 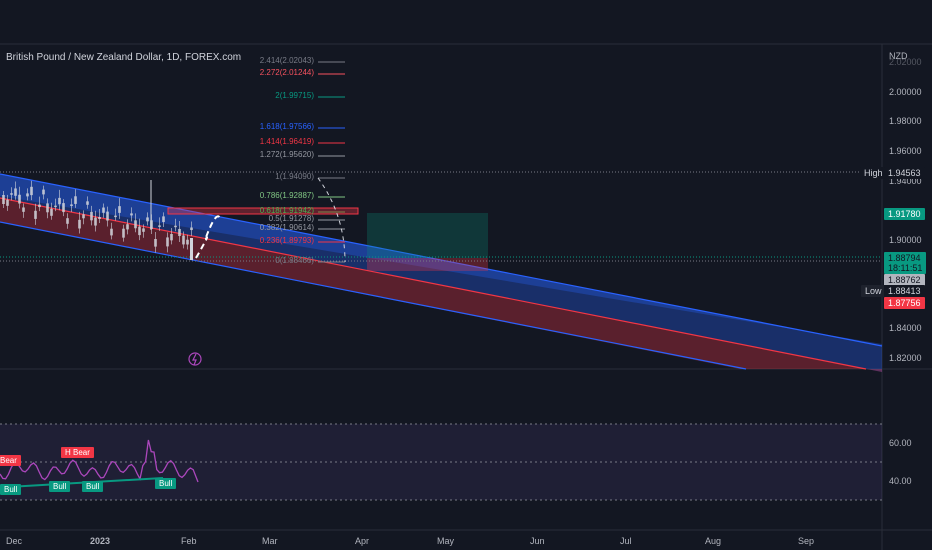 I want to click on time-tick: Sep, so click(x=806, y=541).